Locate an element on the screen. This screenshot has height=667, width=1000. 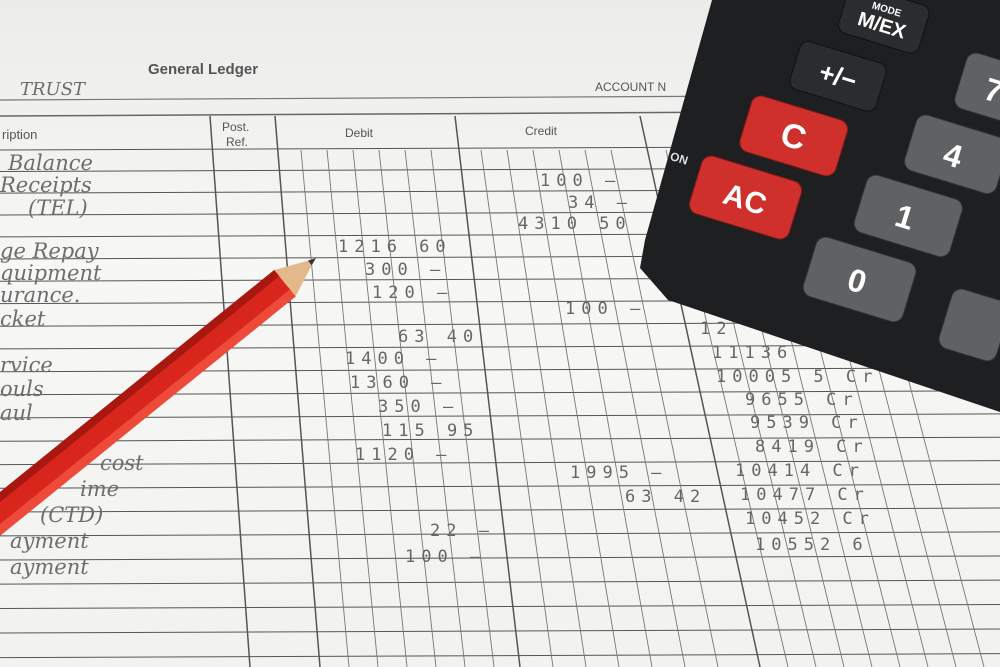
debit-entry: 1360 — is located at coordinates (398, 383).